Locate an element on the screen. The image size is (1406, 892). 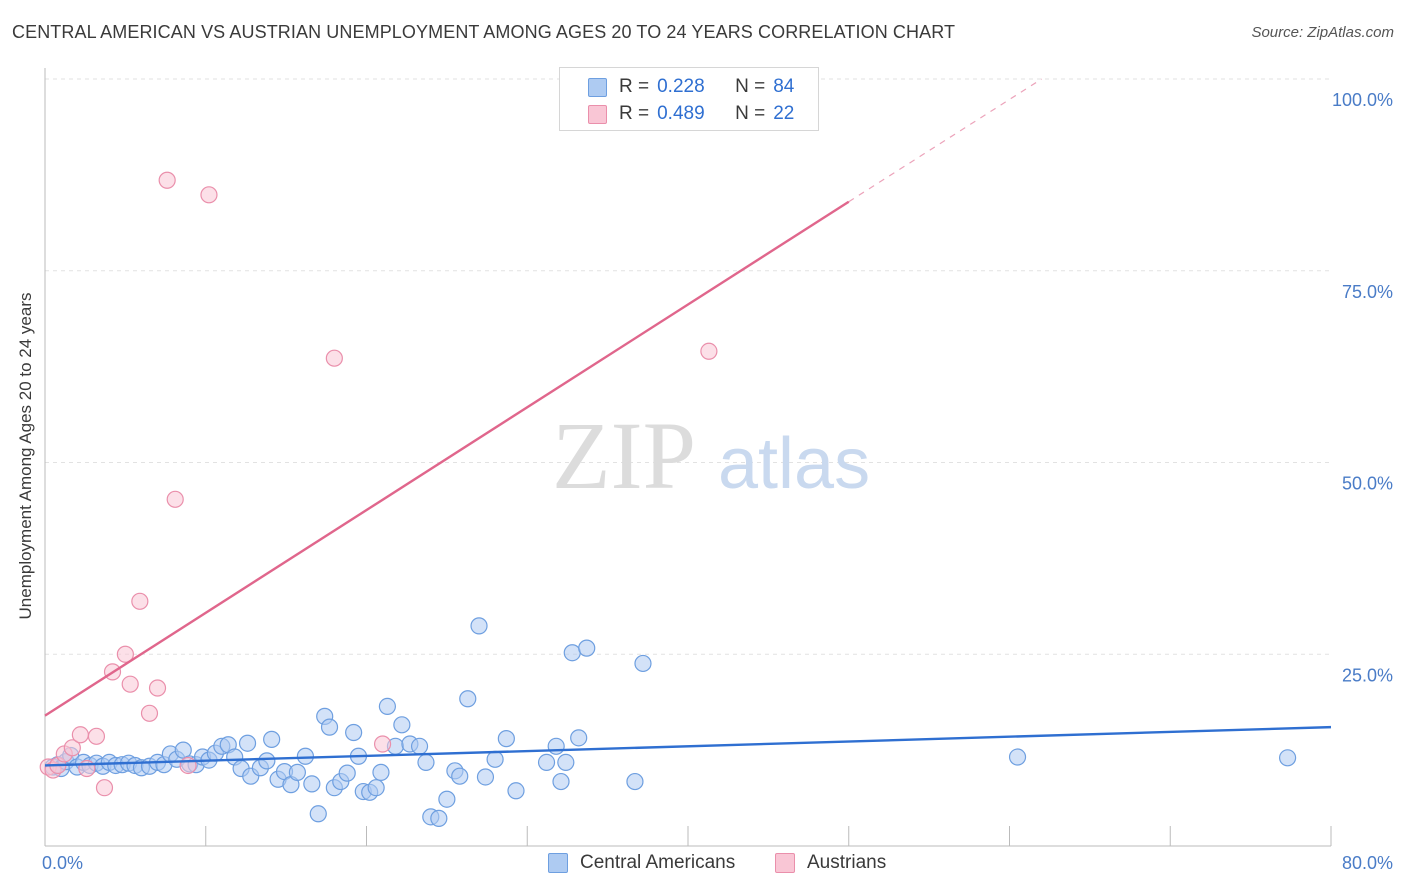
austrian-trend-line-extension is located at coordinates (945, 140).